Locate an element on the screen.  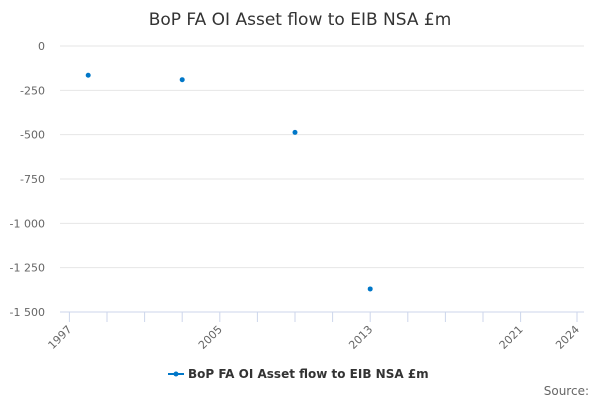
x-tick-label: 2005 is located at coordinates (210, 337).